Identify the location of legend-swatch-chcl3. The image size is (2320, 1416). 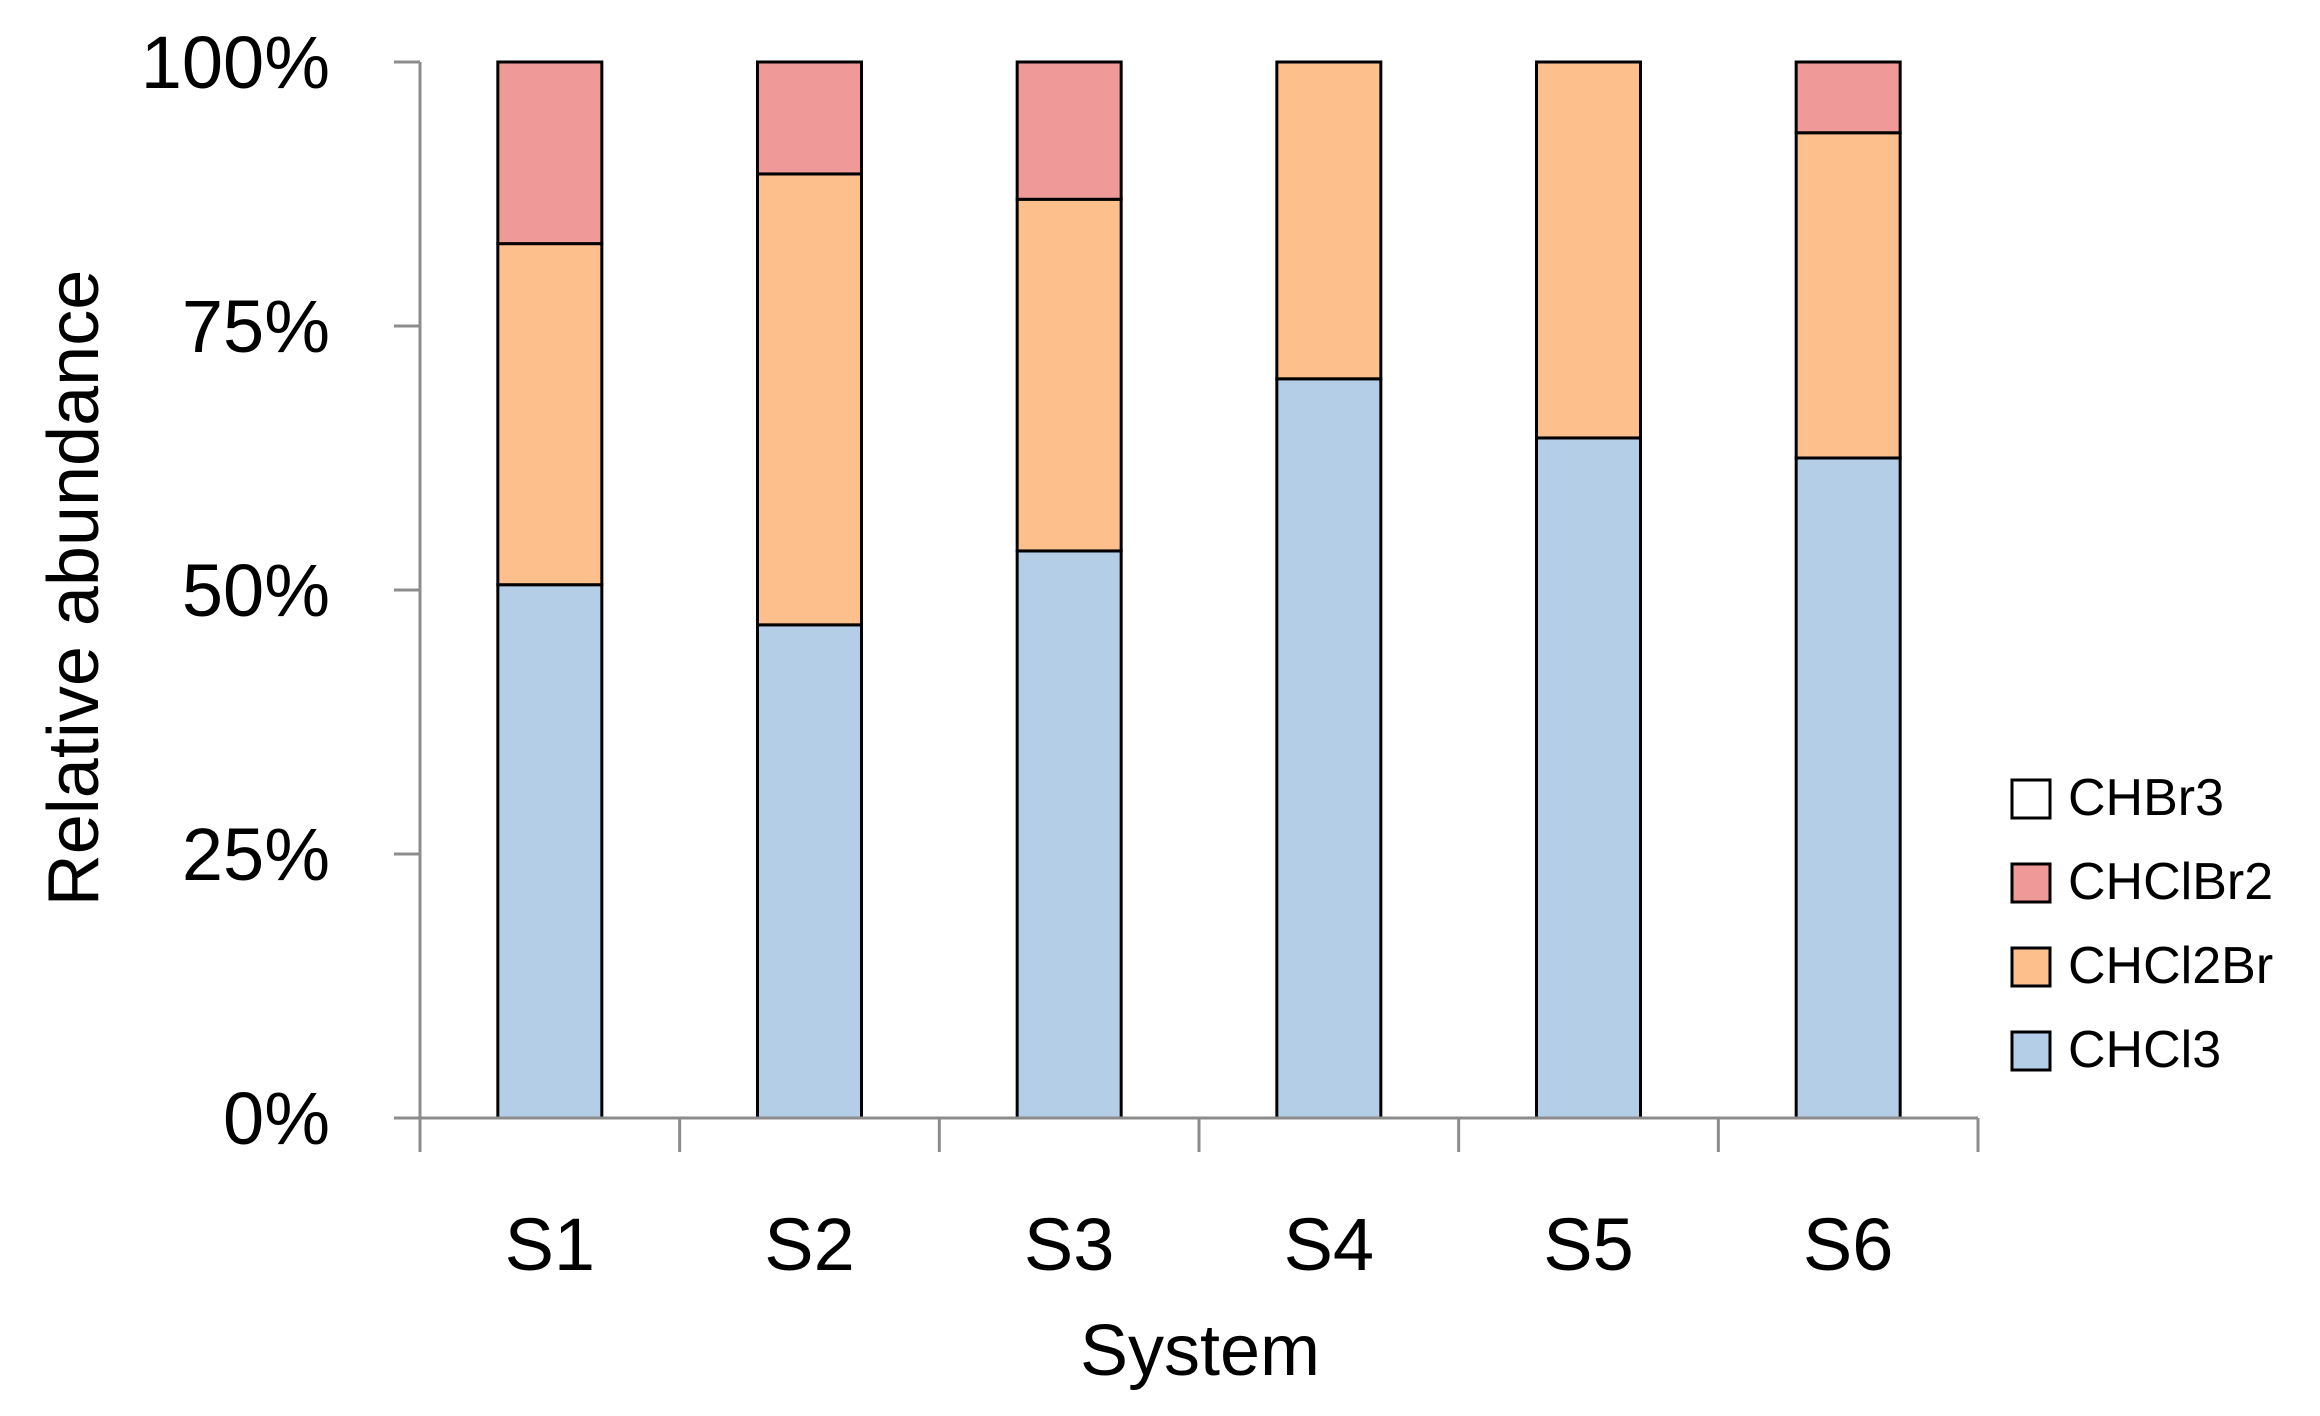
(2031, 1051).